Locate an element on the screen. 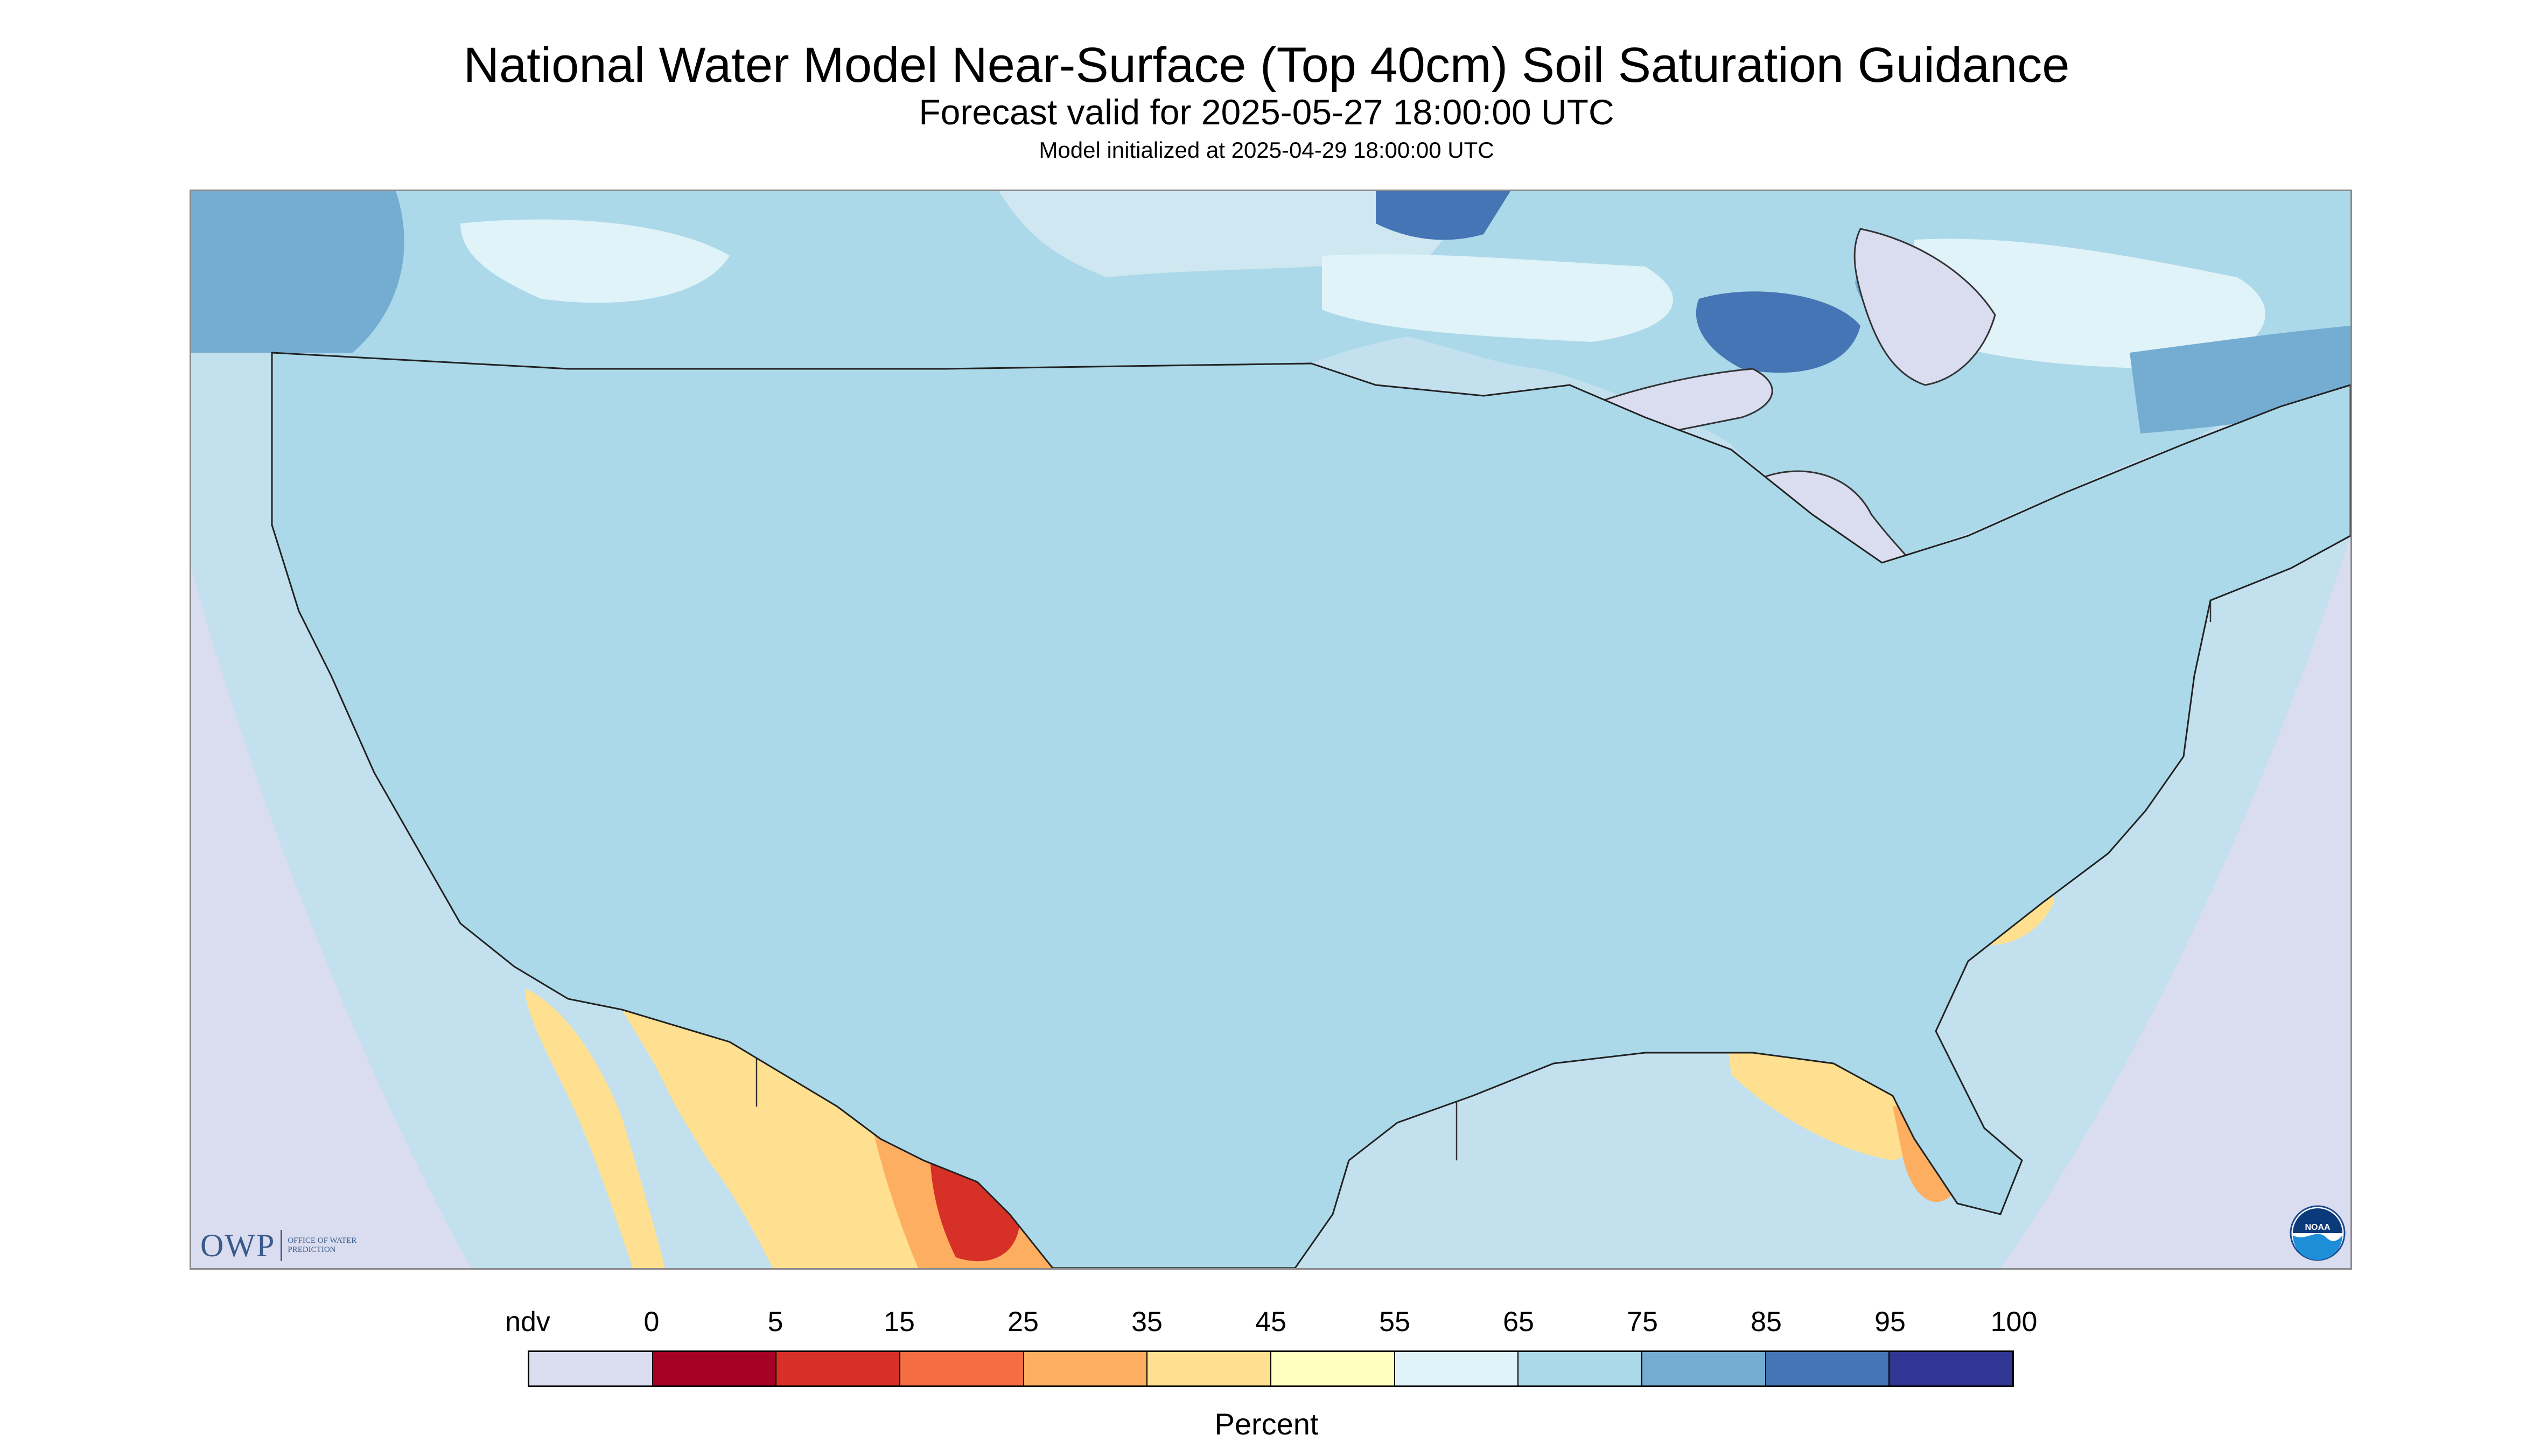 Image resolution: width=2533 pixels, height=1456 pixels. owp-logo: OWP OFFICE OF WATER PREDICTION is located at coordinates (284, 1245).